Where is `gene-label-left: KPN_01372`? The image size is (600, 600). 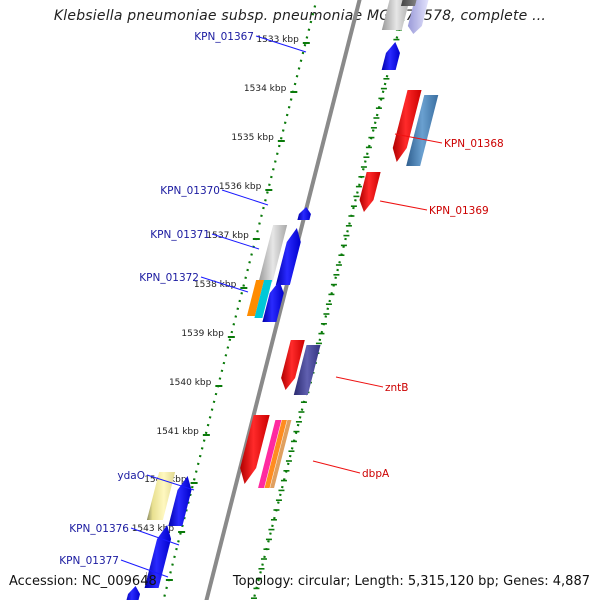 gene-label-left: KPN_01372 is located at coordinates (169, 278).